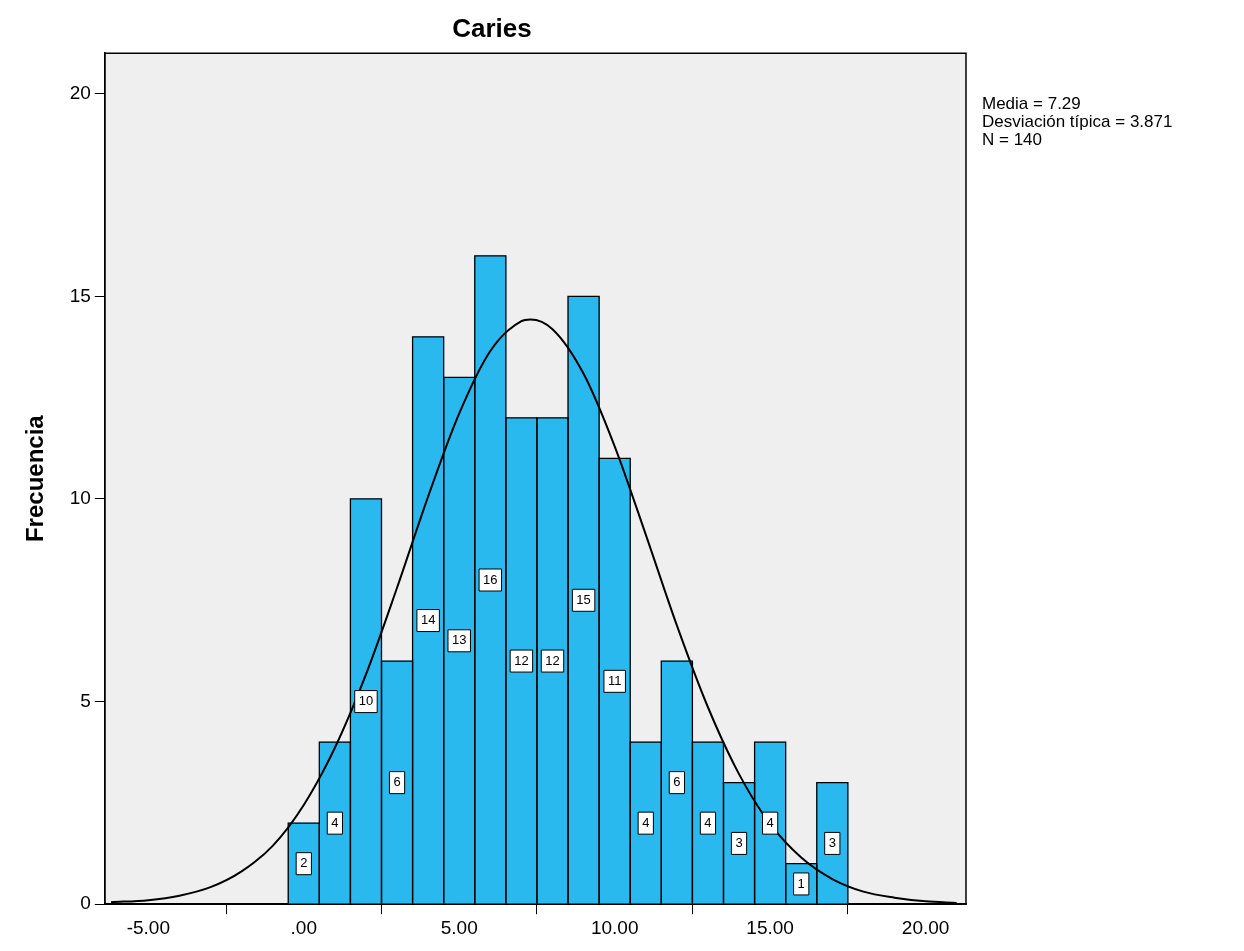 The image size is (1244, 951). What do you see at coordinates (1012, 140) in the screenshot?
I see `text: N = 140` at bounding box center [1012, 140].